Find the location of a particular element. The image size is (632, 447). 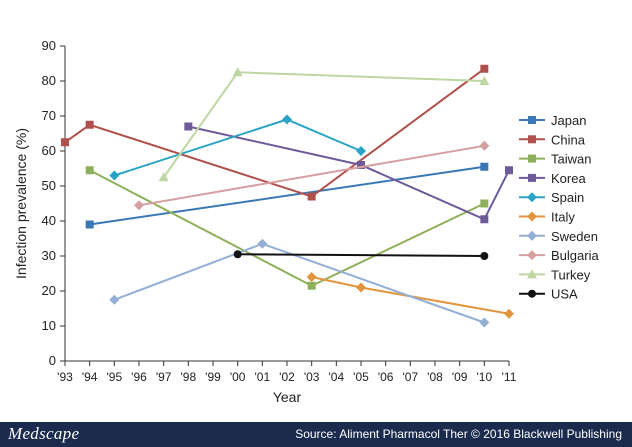

x-tick-label: '08 is located at coordinates (435, 377).